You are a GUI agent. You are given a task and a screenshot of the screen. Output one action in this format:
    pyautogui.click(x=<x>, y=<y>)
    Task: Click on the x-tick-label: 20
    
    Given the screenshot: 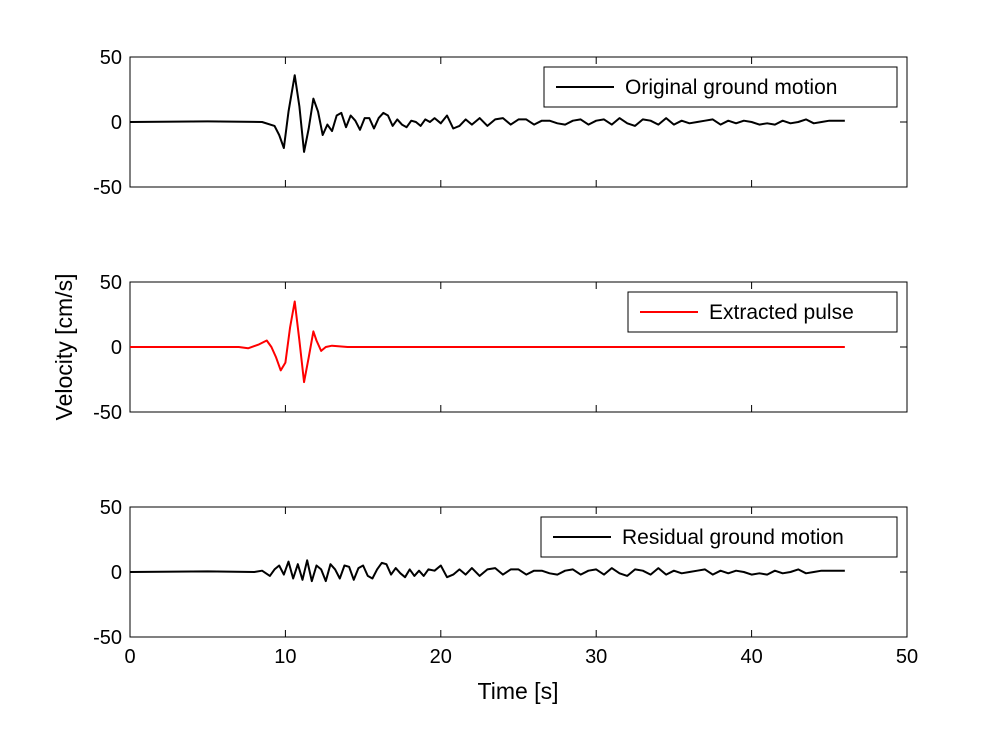 What is the action you would take?
    pyautogui.click(x=441, y=657)
    